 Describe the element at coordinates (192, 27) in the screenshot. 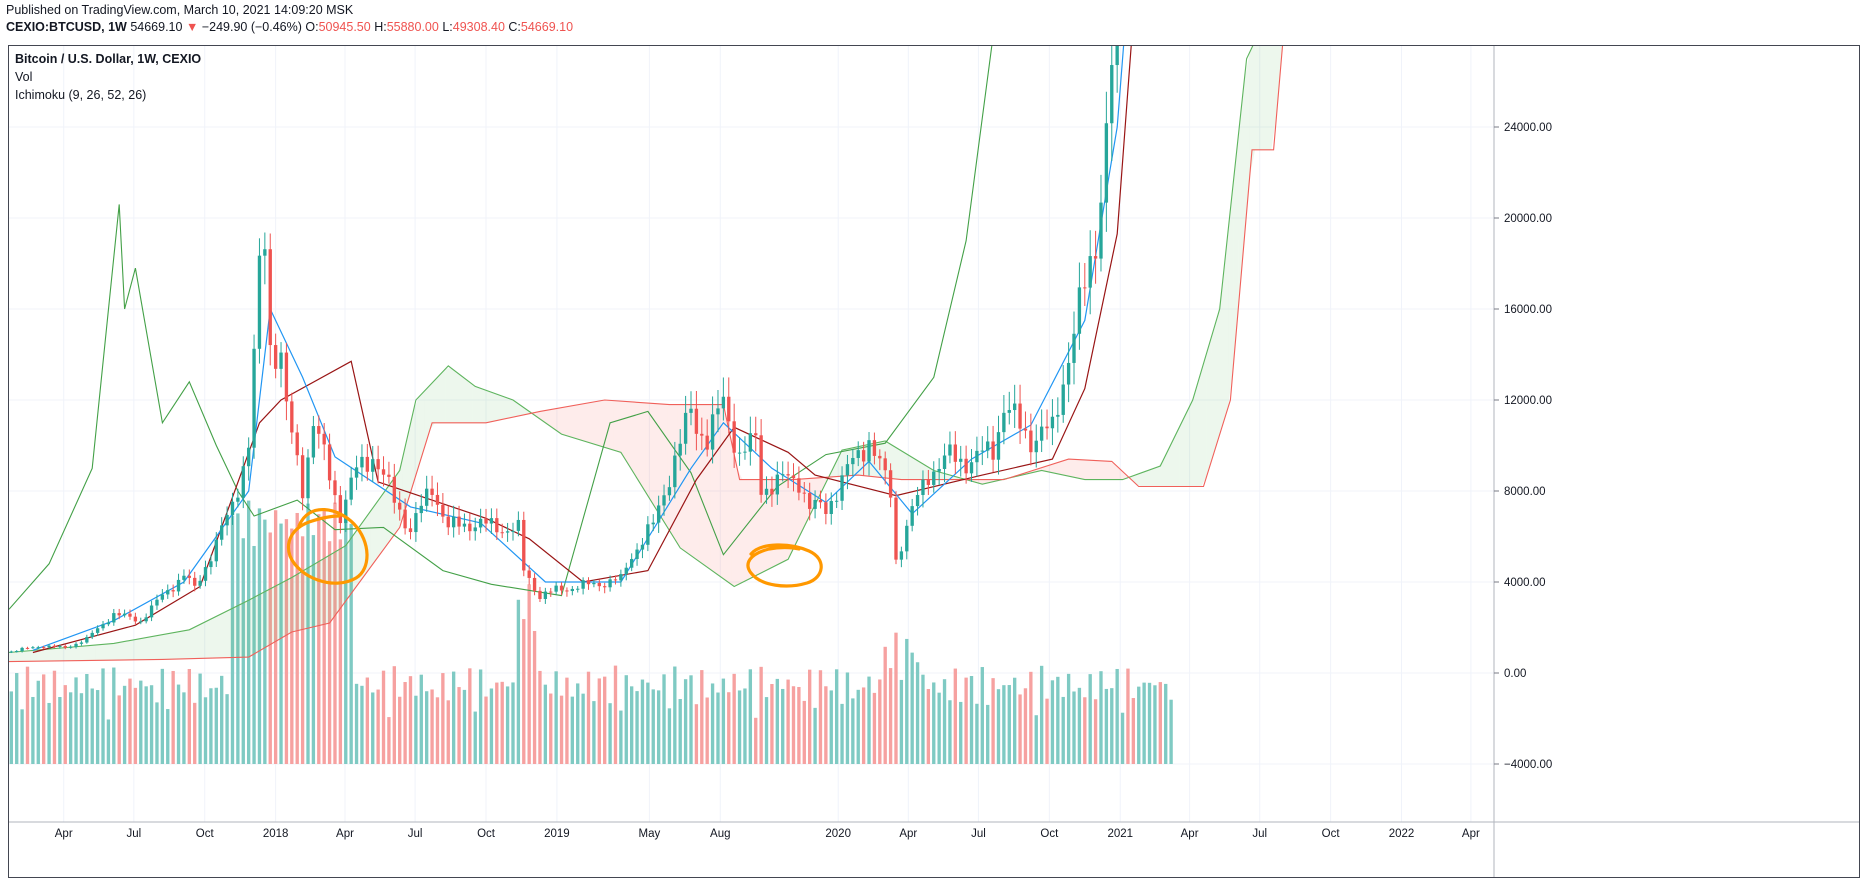

I see `down-arrow-icon: ▼` at that location.